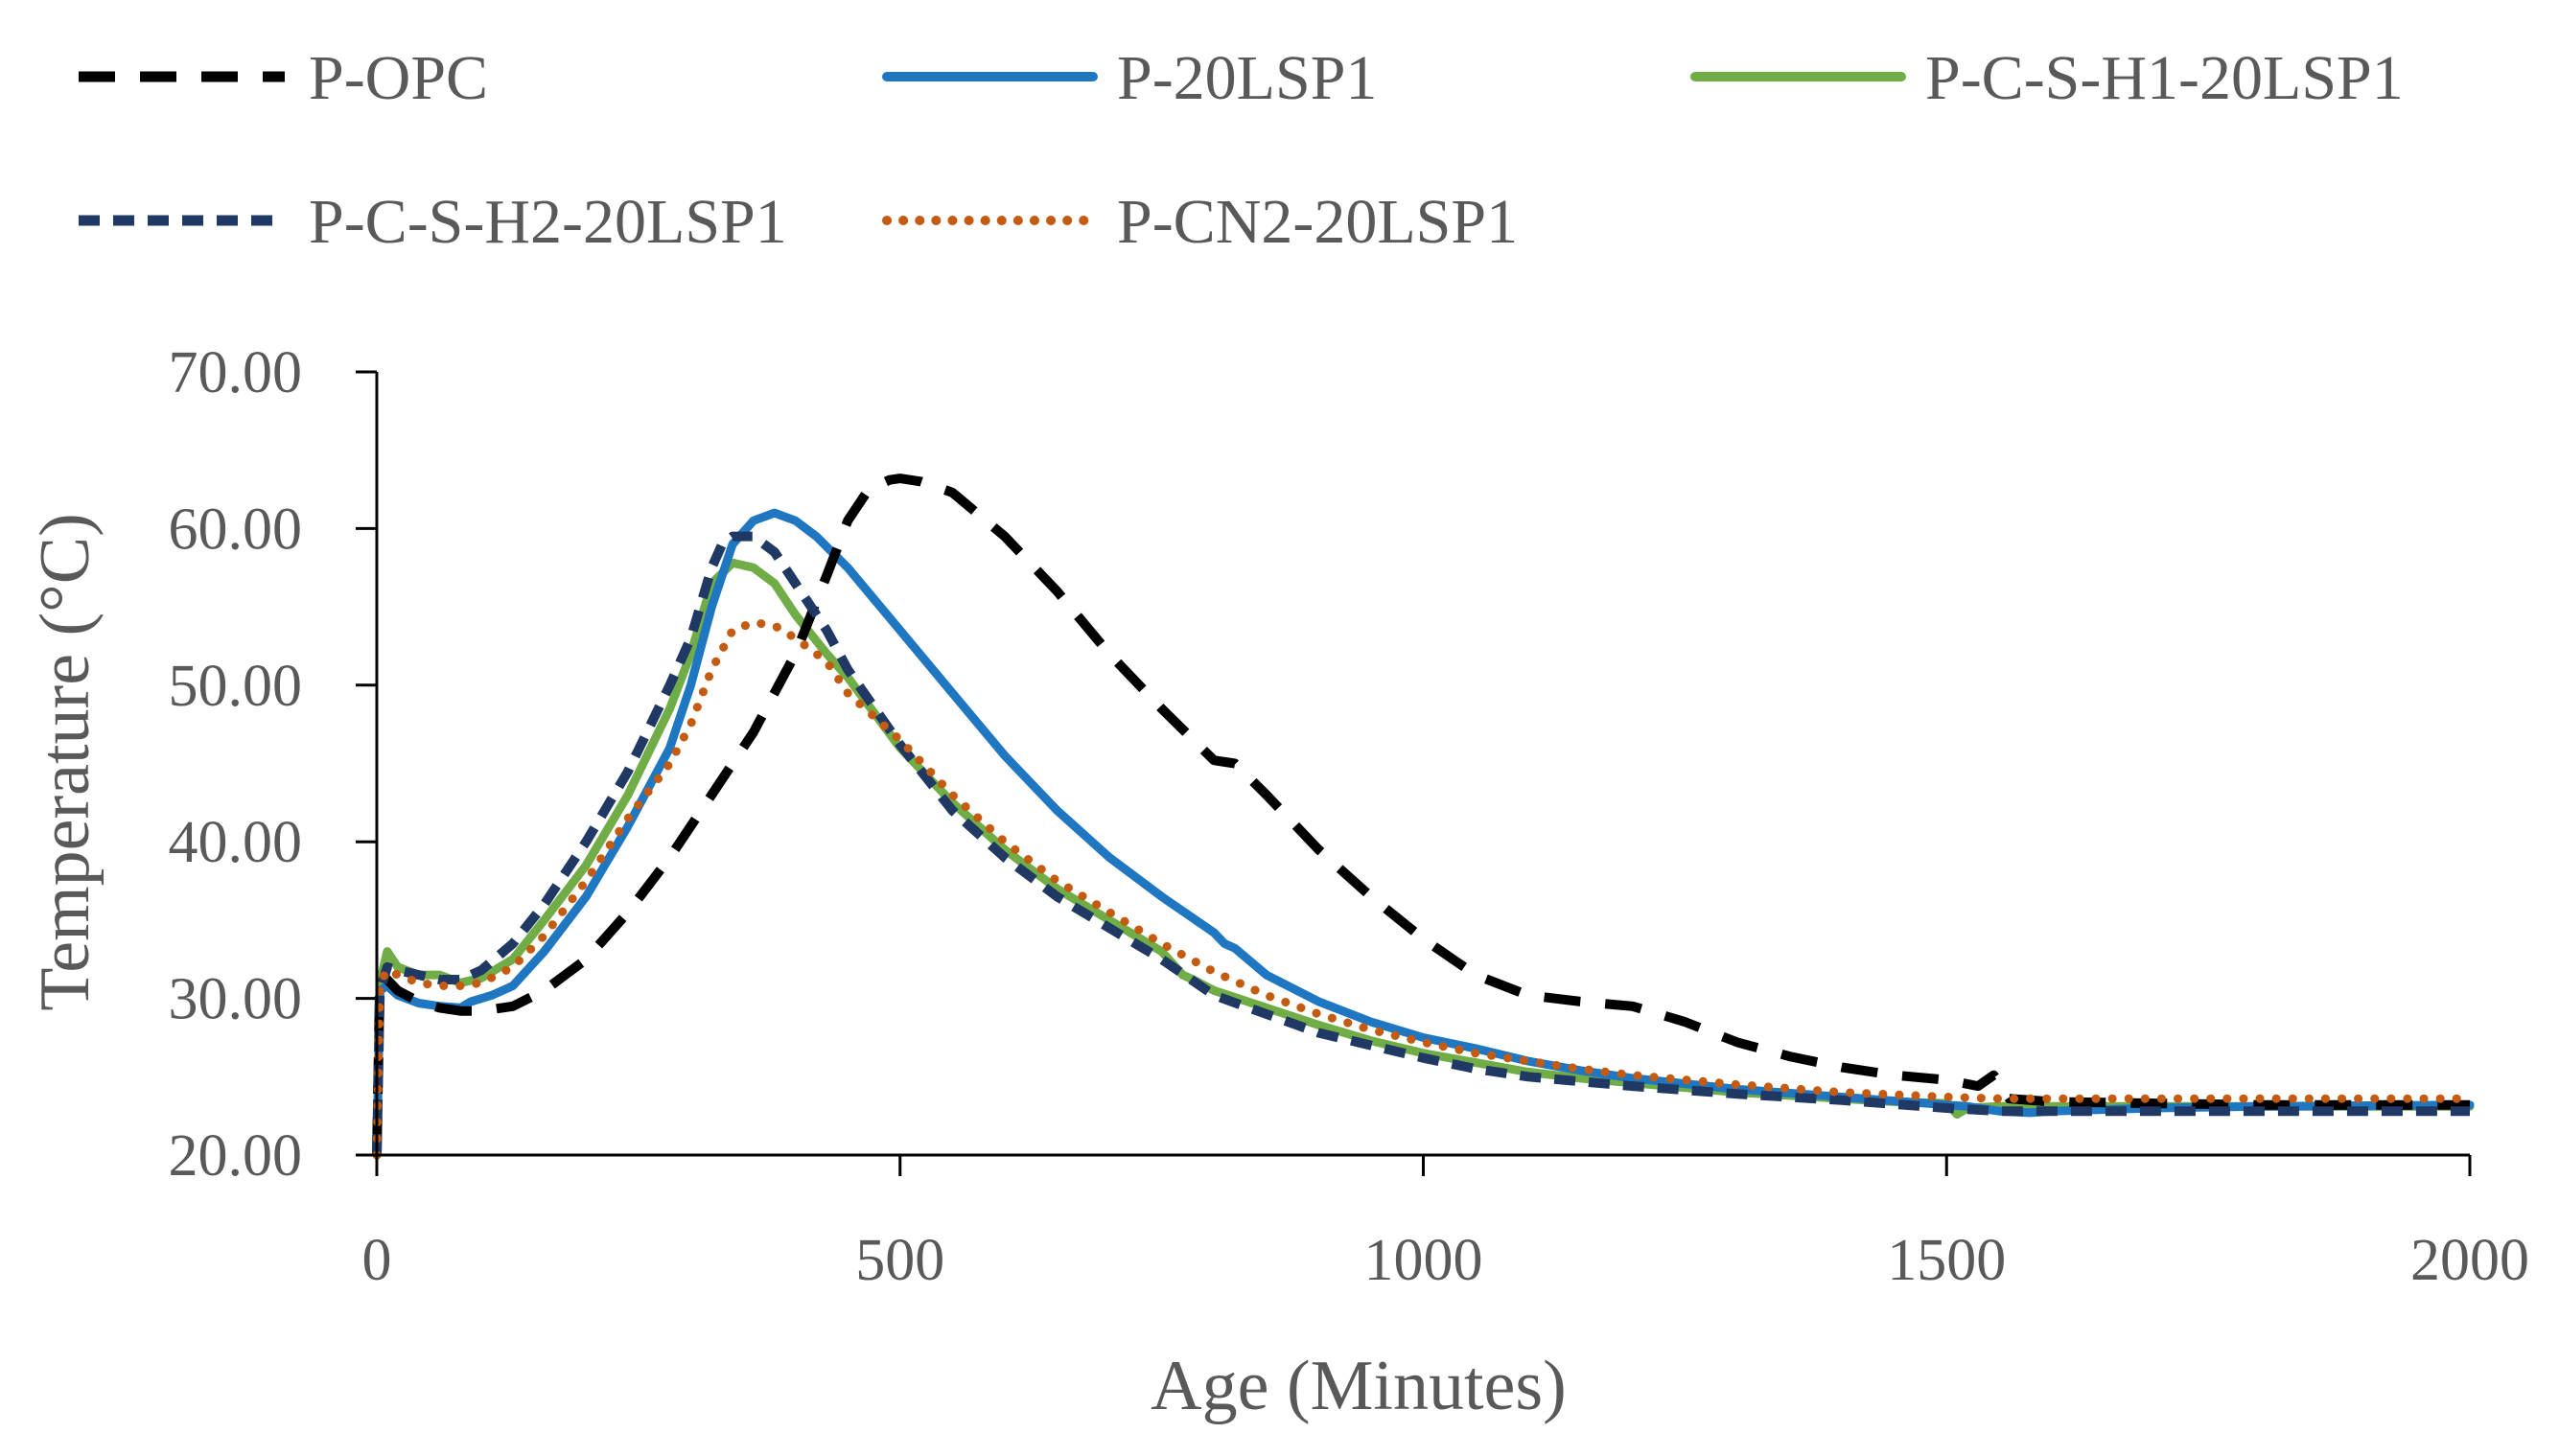 The height and width of the screenshot is (1456, 2559). Describe the element at coordinates (1247, 78) in the screenshot. I see `legend-label: P-20LSP1` at that location.